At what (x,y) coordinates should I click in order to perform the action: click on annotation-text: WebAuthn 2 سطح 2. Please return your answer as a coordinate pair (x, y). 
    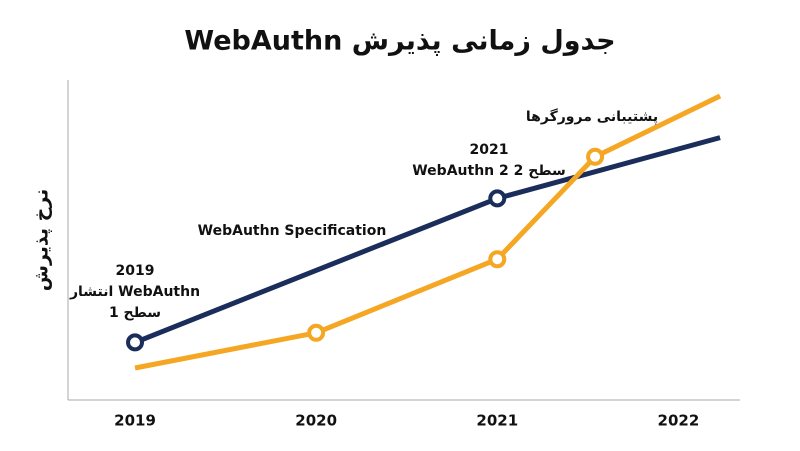
    Looking at the image, I should click on (489, 171).